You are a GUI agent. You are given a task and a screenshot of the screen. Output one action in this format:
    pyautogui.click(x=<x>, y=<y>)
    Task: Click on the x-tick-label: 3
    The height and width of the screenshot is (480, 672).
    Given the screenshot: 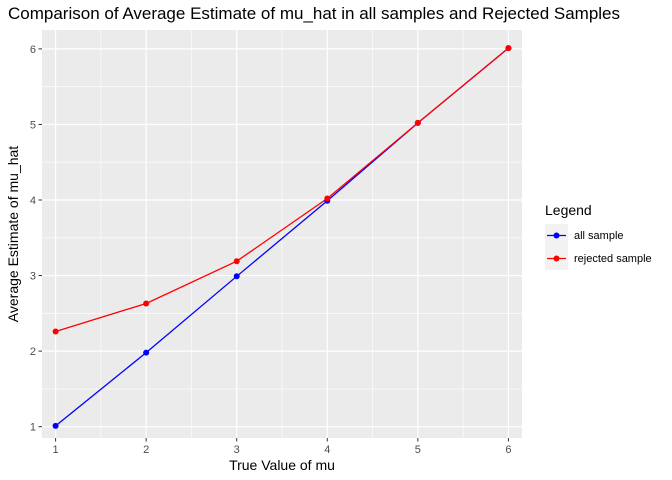 What is the action you would take?
    pyautogui.click(x=237, y=450)
    